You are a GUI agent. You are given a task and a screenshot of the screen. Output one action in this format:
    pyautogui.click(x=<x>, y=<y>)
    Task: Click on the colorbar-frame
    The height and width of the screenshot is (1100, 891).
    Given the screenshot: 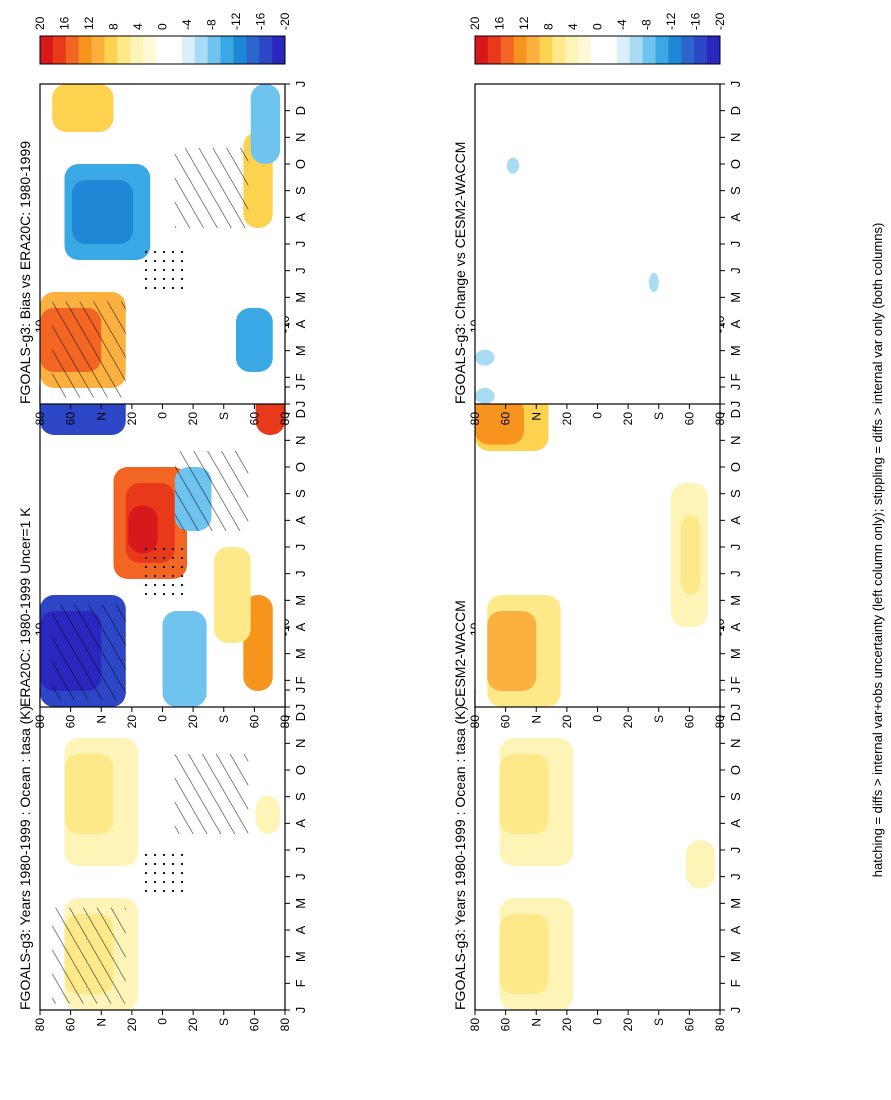 What is the action you would take?
    pyautogui.click(x=162, y=50)
    